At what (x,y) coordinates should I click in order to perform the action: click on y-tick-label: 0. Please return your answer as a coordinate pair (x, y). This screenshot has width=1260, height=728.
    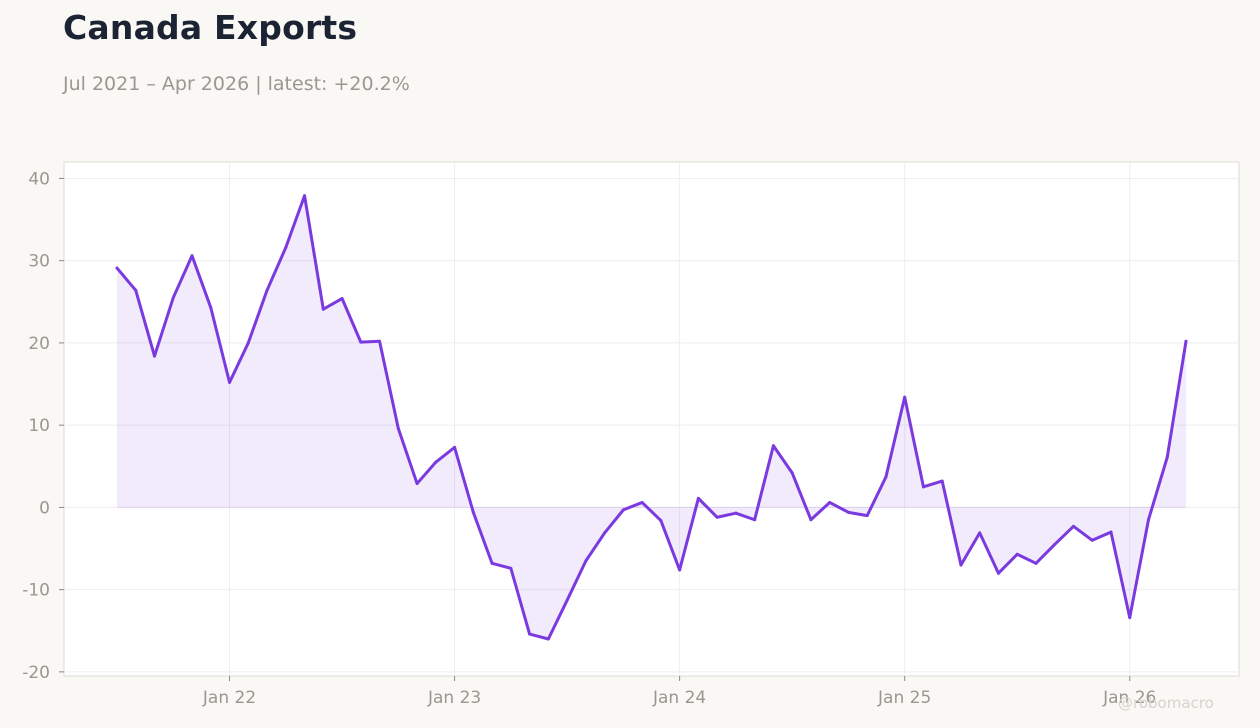
    Looking at the image, I should click on (44, 508).